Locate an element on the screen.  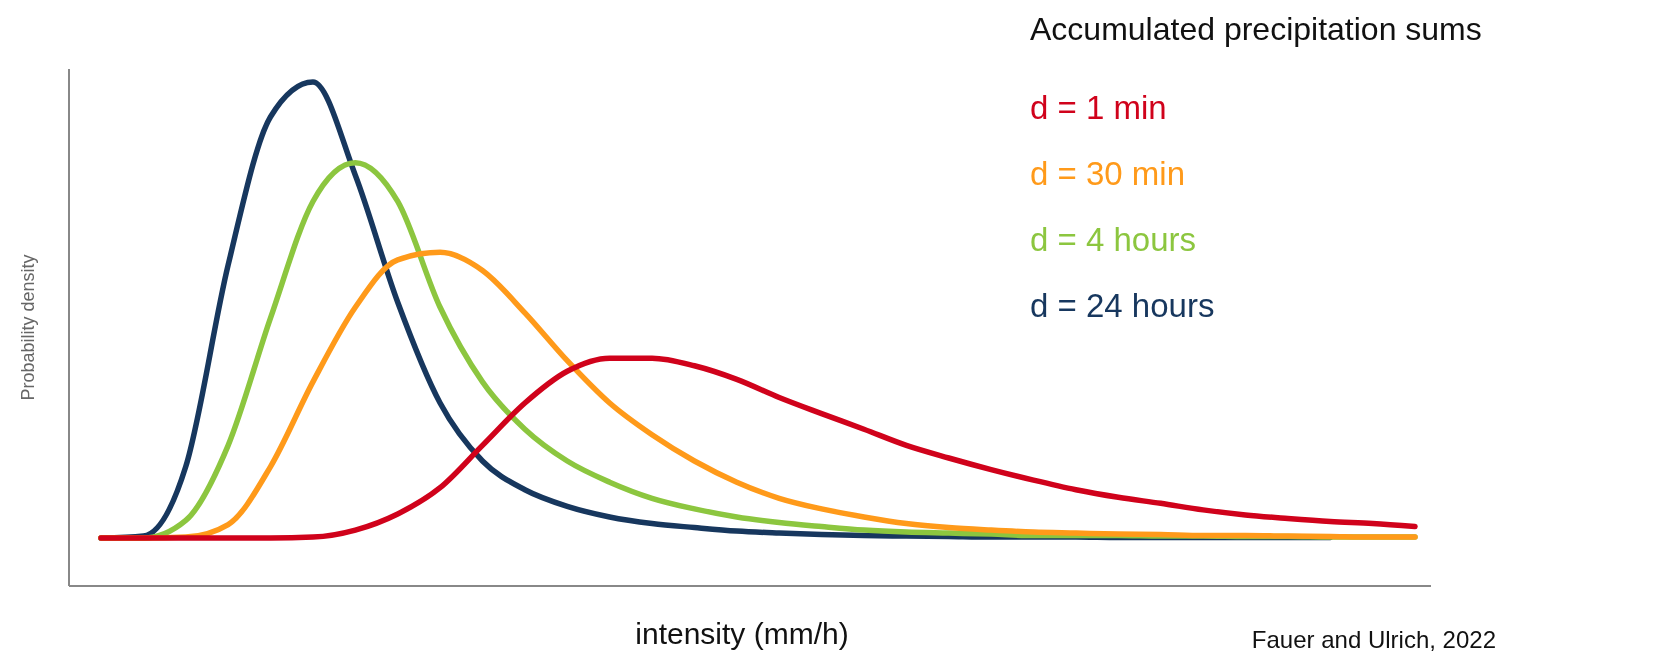
legend-title: Accumulated precipitation sums is located at coordinates (1256, 29).